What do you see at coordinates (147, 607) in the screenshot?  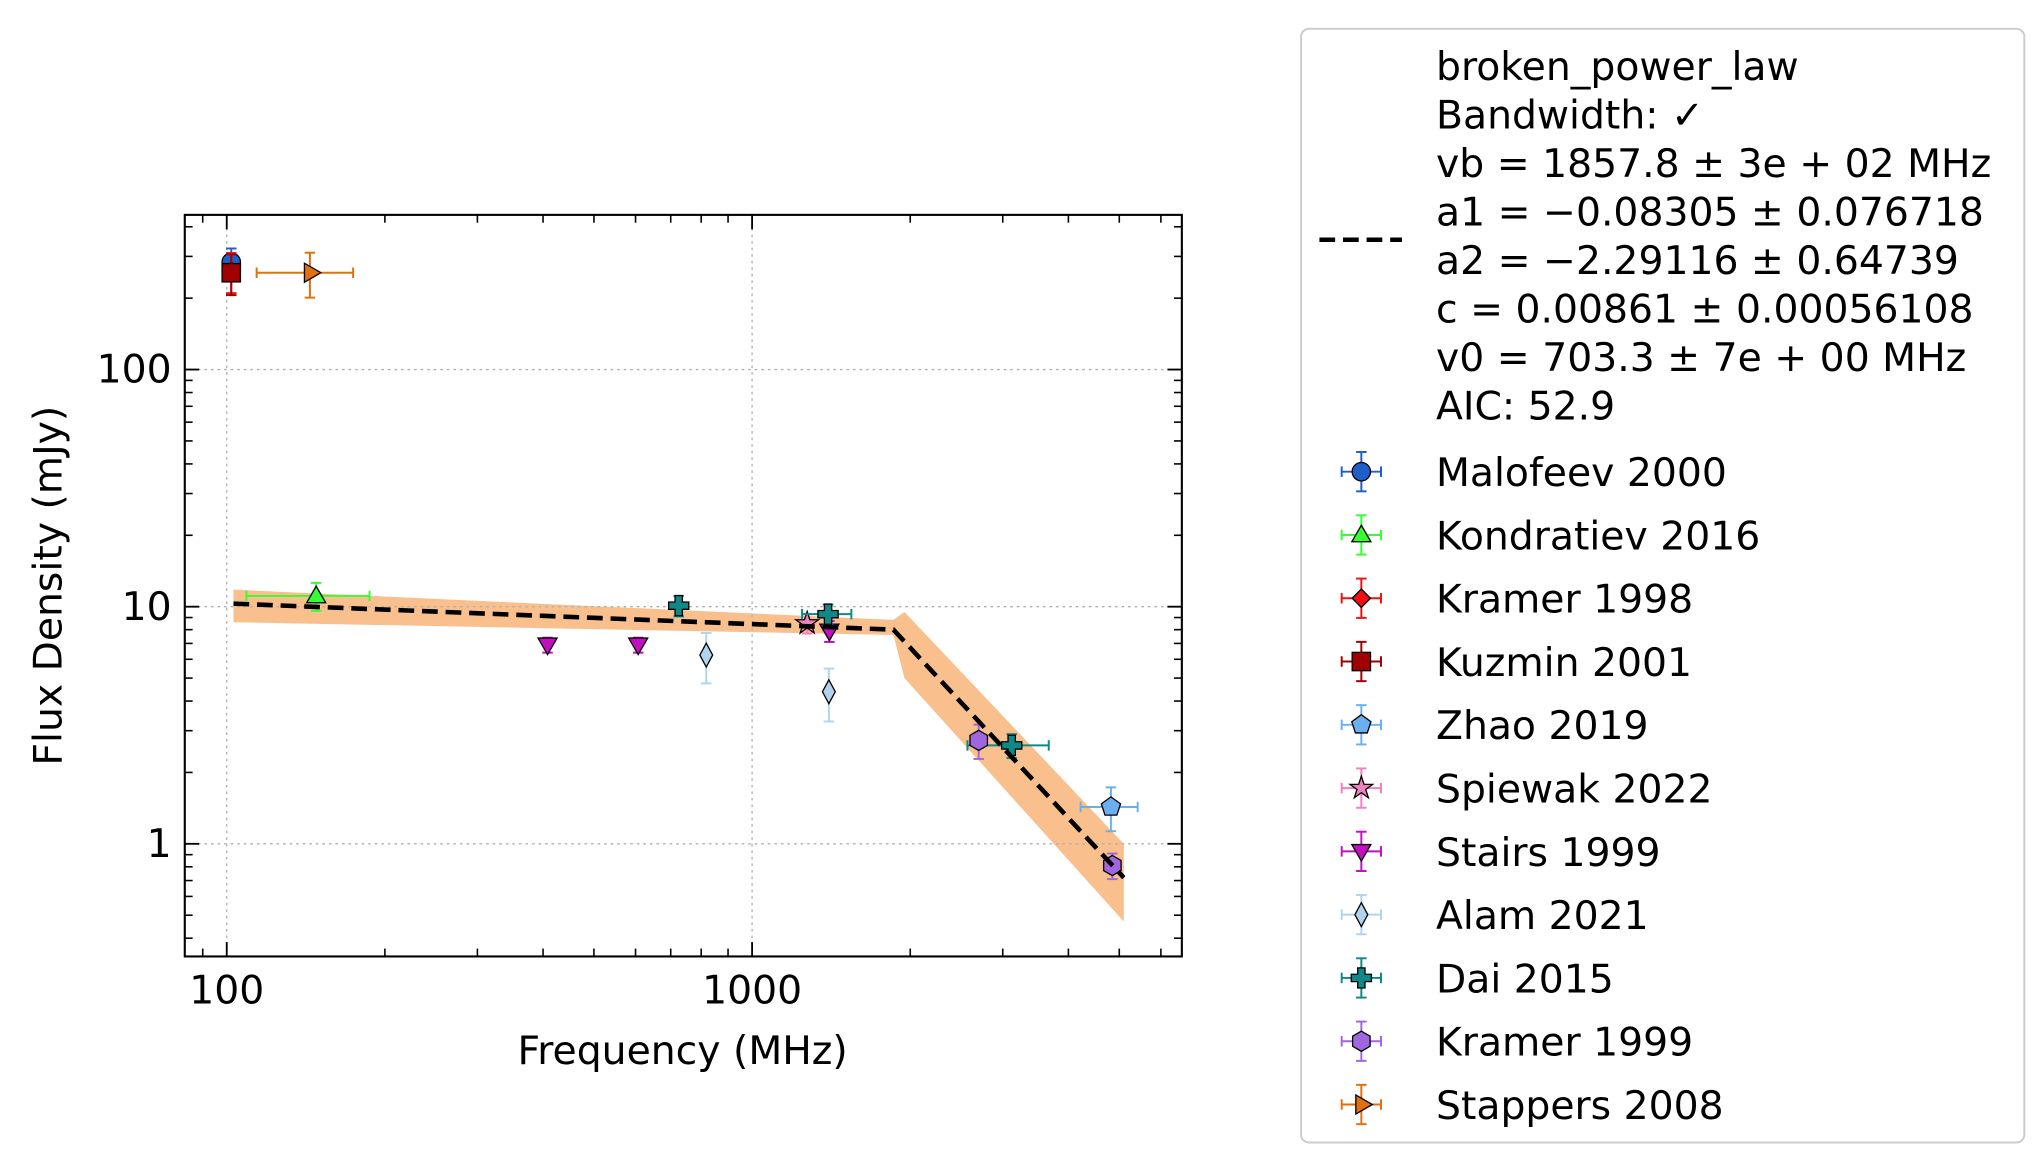 I see `y-tick-label: 10` at bounding box center [147, 607].